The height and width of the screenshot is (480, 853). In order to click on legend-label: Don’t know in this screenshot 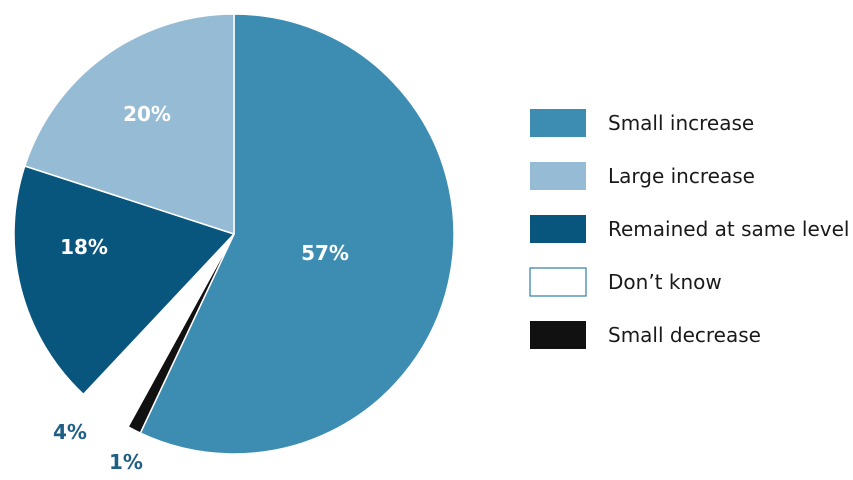, I will do `click(665, 282)`.